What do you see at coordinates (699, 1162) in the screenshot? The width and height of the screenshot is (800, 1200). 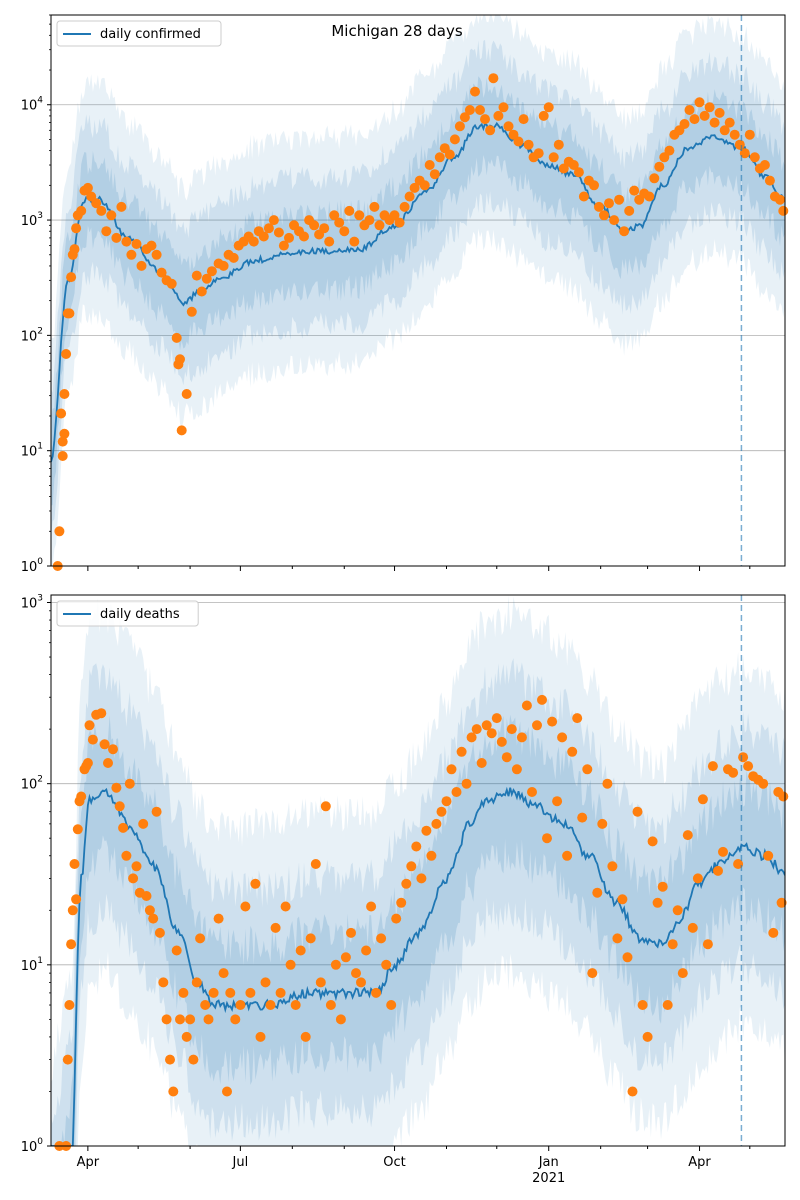 I see `x-tick-label: Apr` at bounding box center [699, 1162].